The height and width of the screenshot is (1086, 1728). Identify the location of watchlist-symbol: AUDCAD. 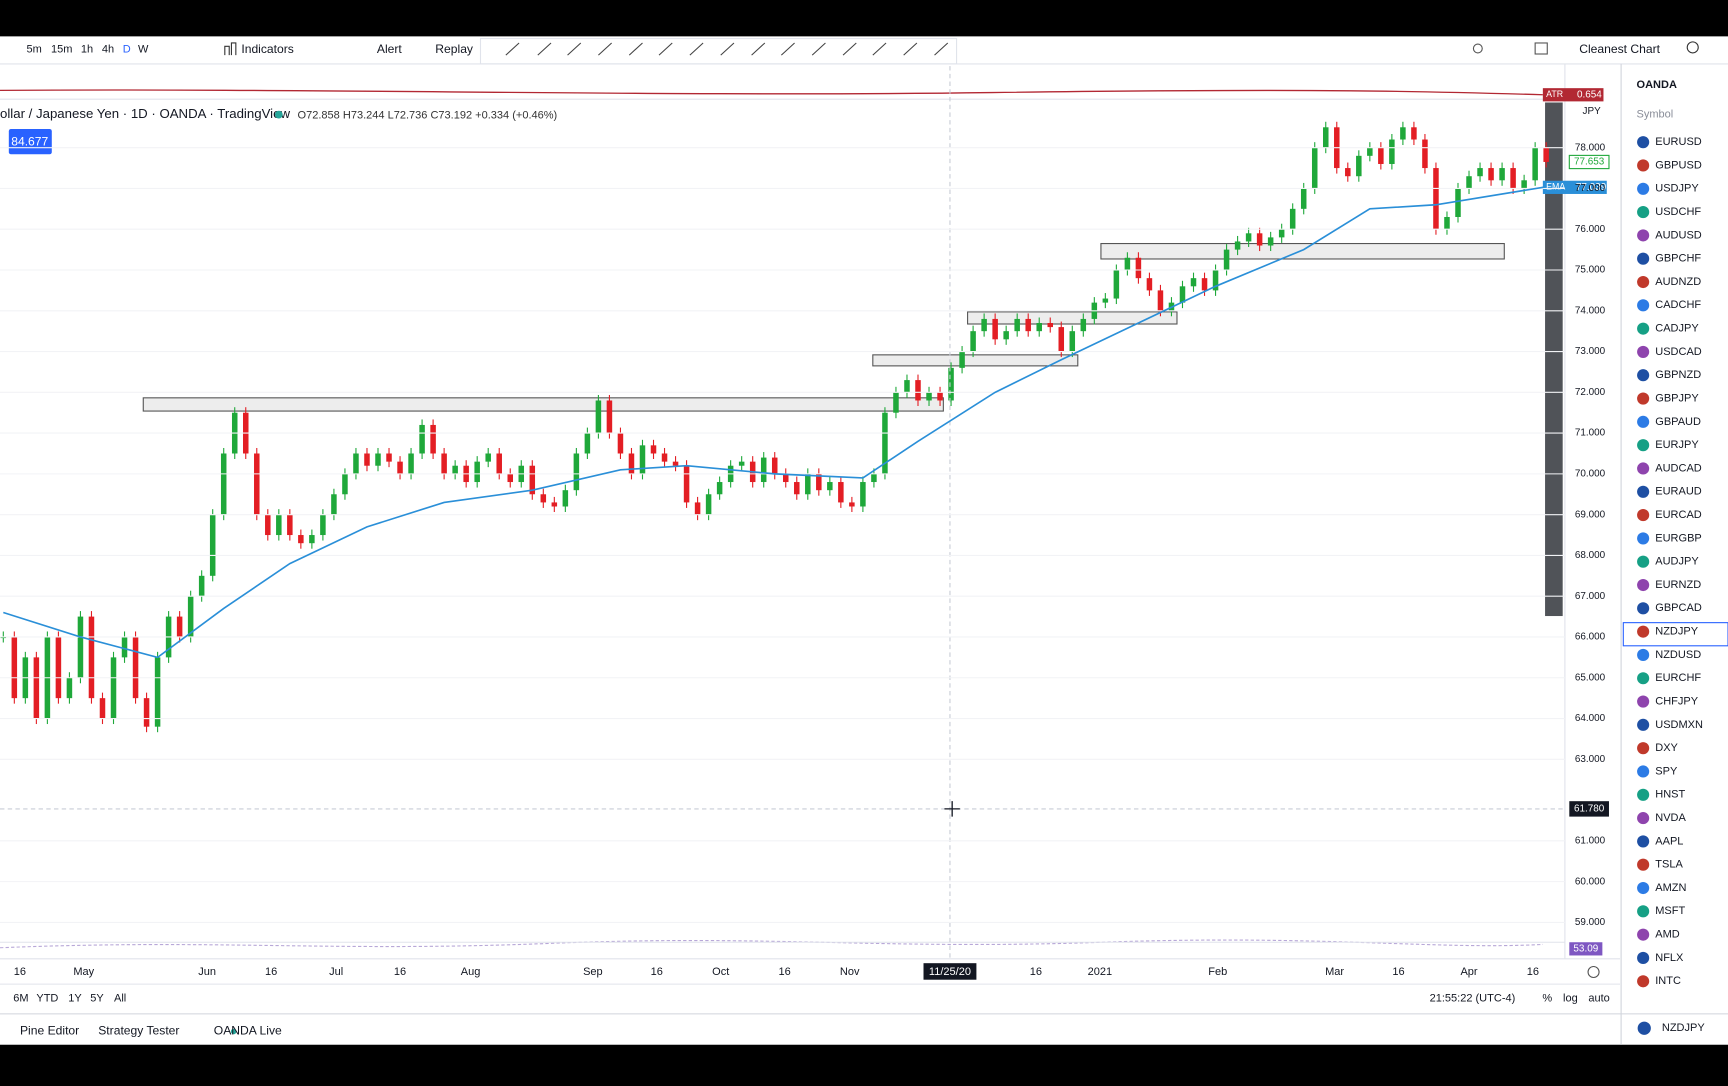
(1678, 468).